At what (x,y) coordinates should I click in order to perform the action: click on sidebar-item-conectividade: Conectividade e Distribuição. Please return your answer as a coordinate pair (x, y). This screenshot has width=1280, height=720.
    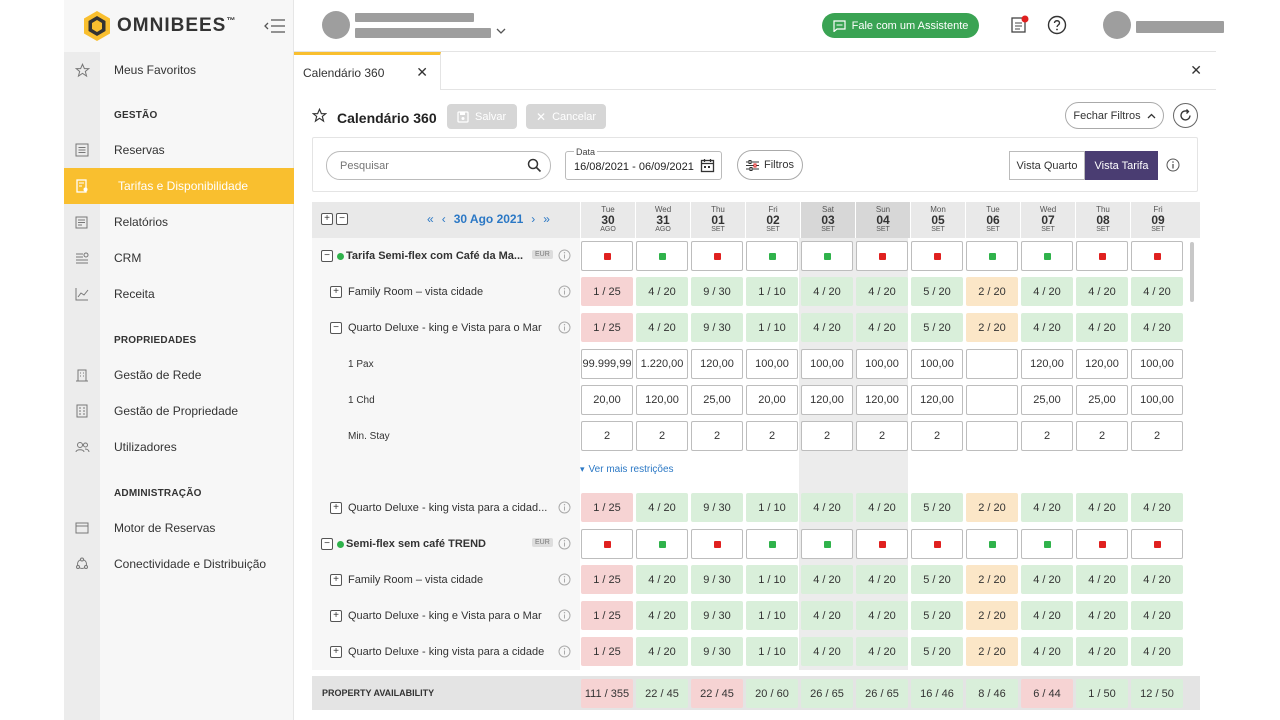
    Looking at the image, I should click on (179, 564).